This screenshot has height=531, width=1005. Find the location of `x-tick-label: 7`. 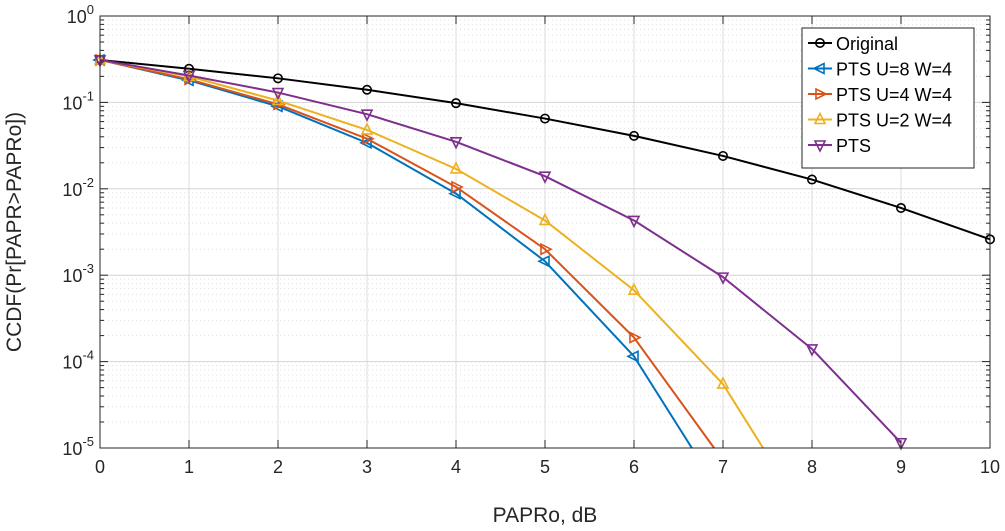

x-tick-label: 7 is located at coordinates (723, 467).